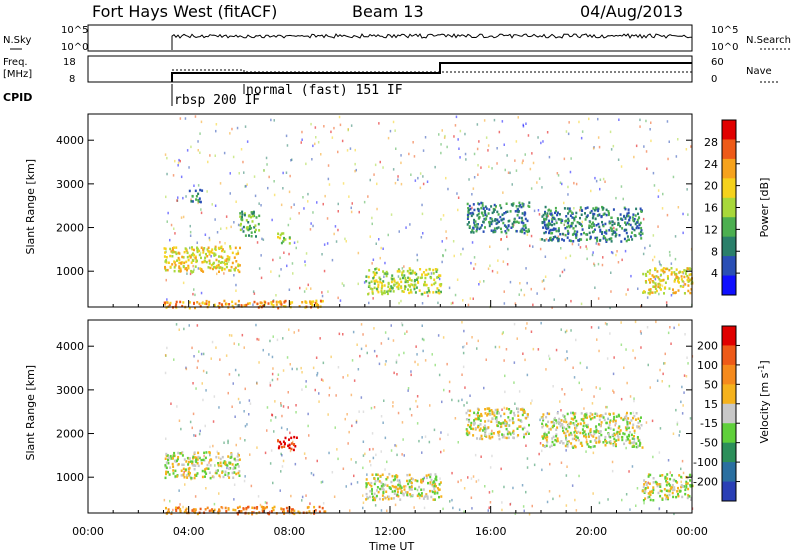 This screenshot has width=800, height=558. What do you see at coordinates (70, 184) in the screenshot?
I see `y-tick-label: 3000` at bounding box center [70, 184].